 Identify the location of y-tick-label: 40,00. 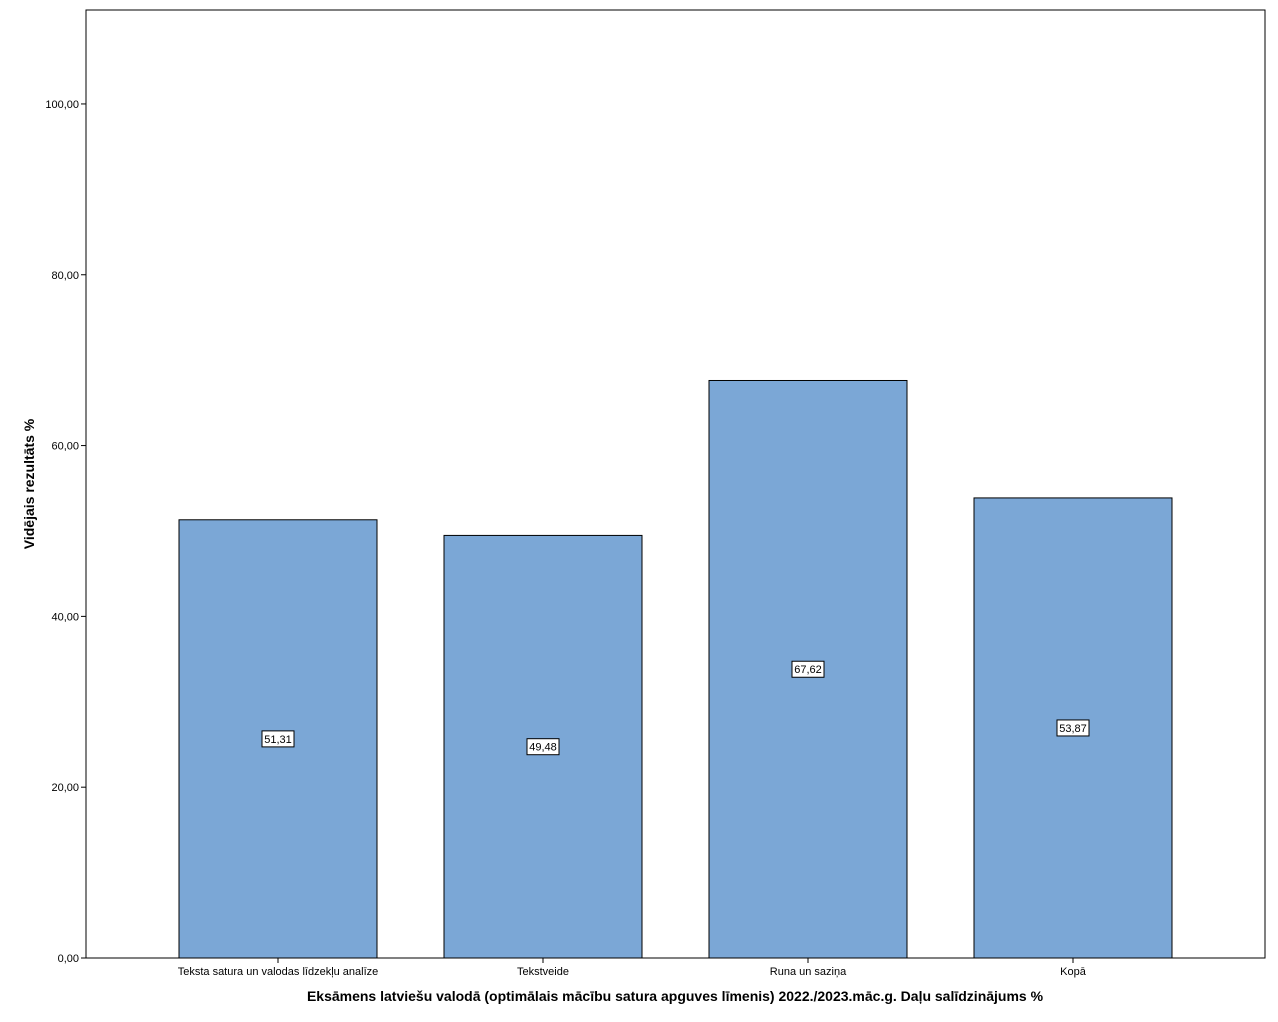
(65, 617).